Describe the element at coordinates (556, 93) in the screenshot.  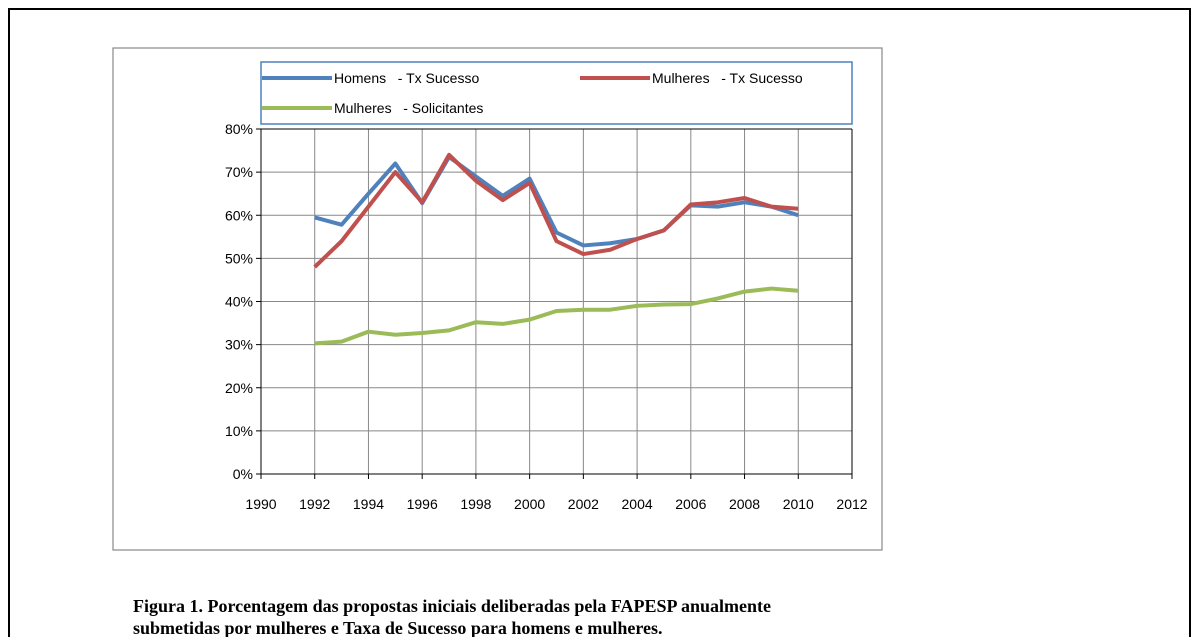
I see `legend-box` at that location.